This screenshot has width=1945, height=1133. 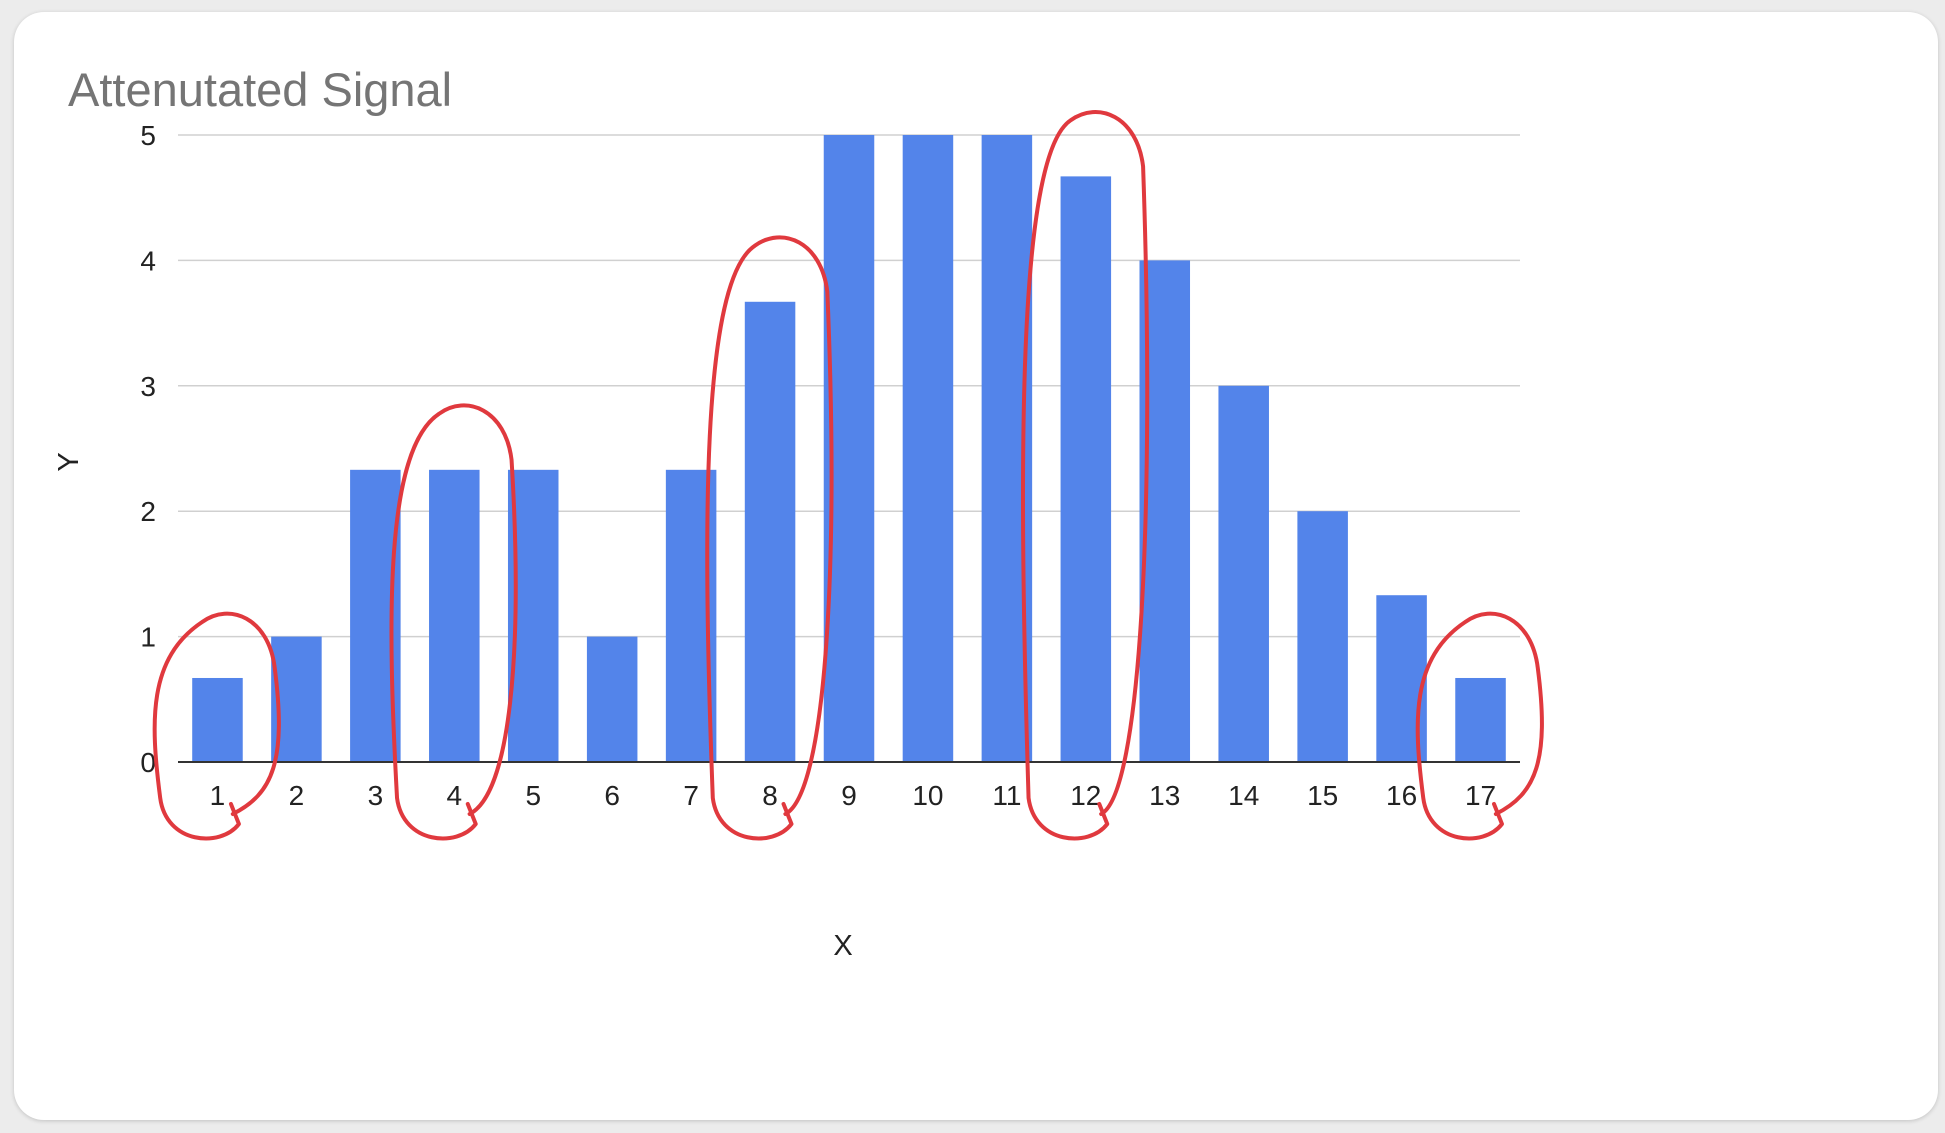 I want to click on y-tick-label: 2, so click(x=148, y=511).